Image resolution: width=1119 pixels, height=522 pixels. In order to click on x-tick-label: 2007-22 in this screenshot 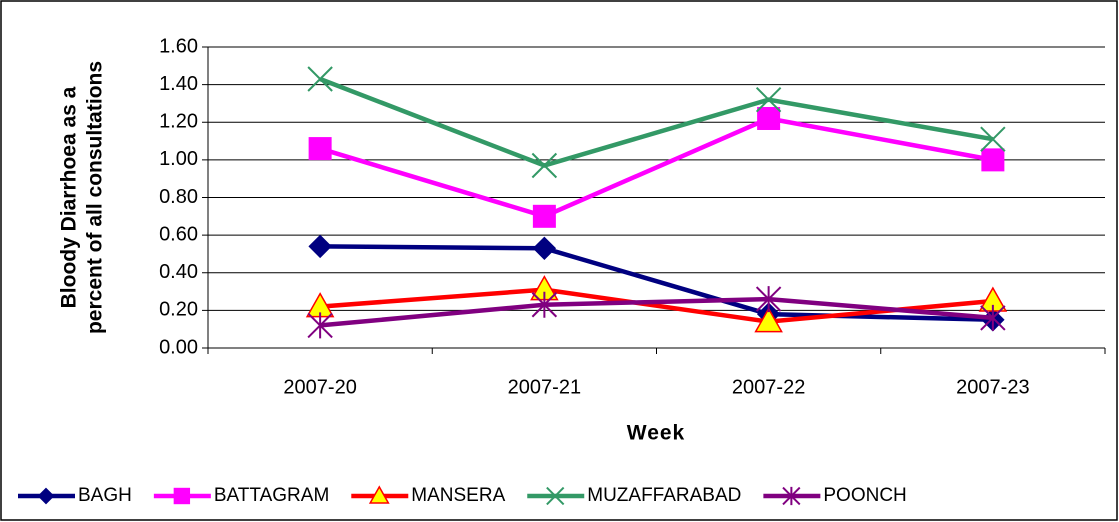, I will do `click(768, 387)`.